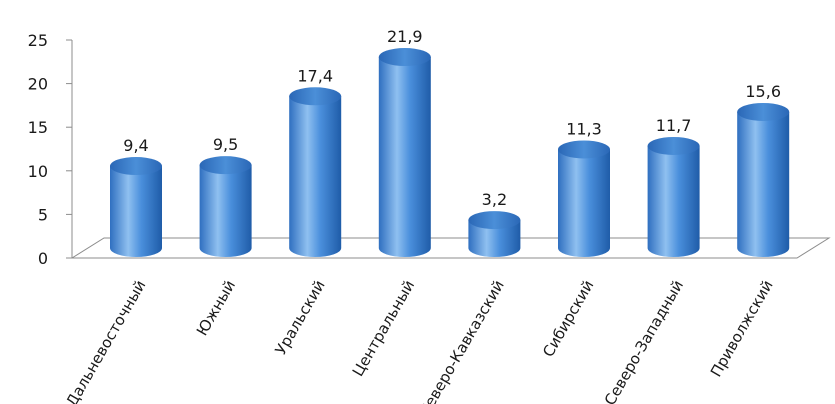  What do you see at coordinates (43, 258) in the screenshot?
I see `y-tick-label: 0` at bounding box center [43, 258].